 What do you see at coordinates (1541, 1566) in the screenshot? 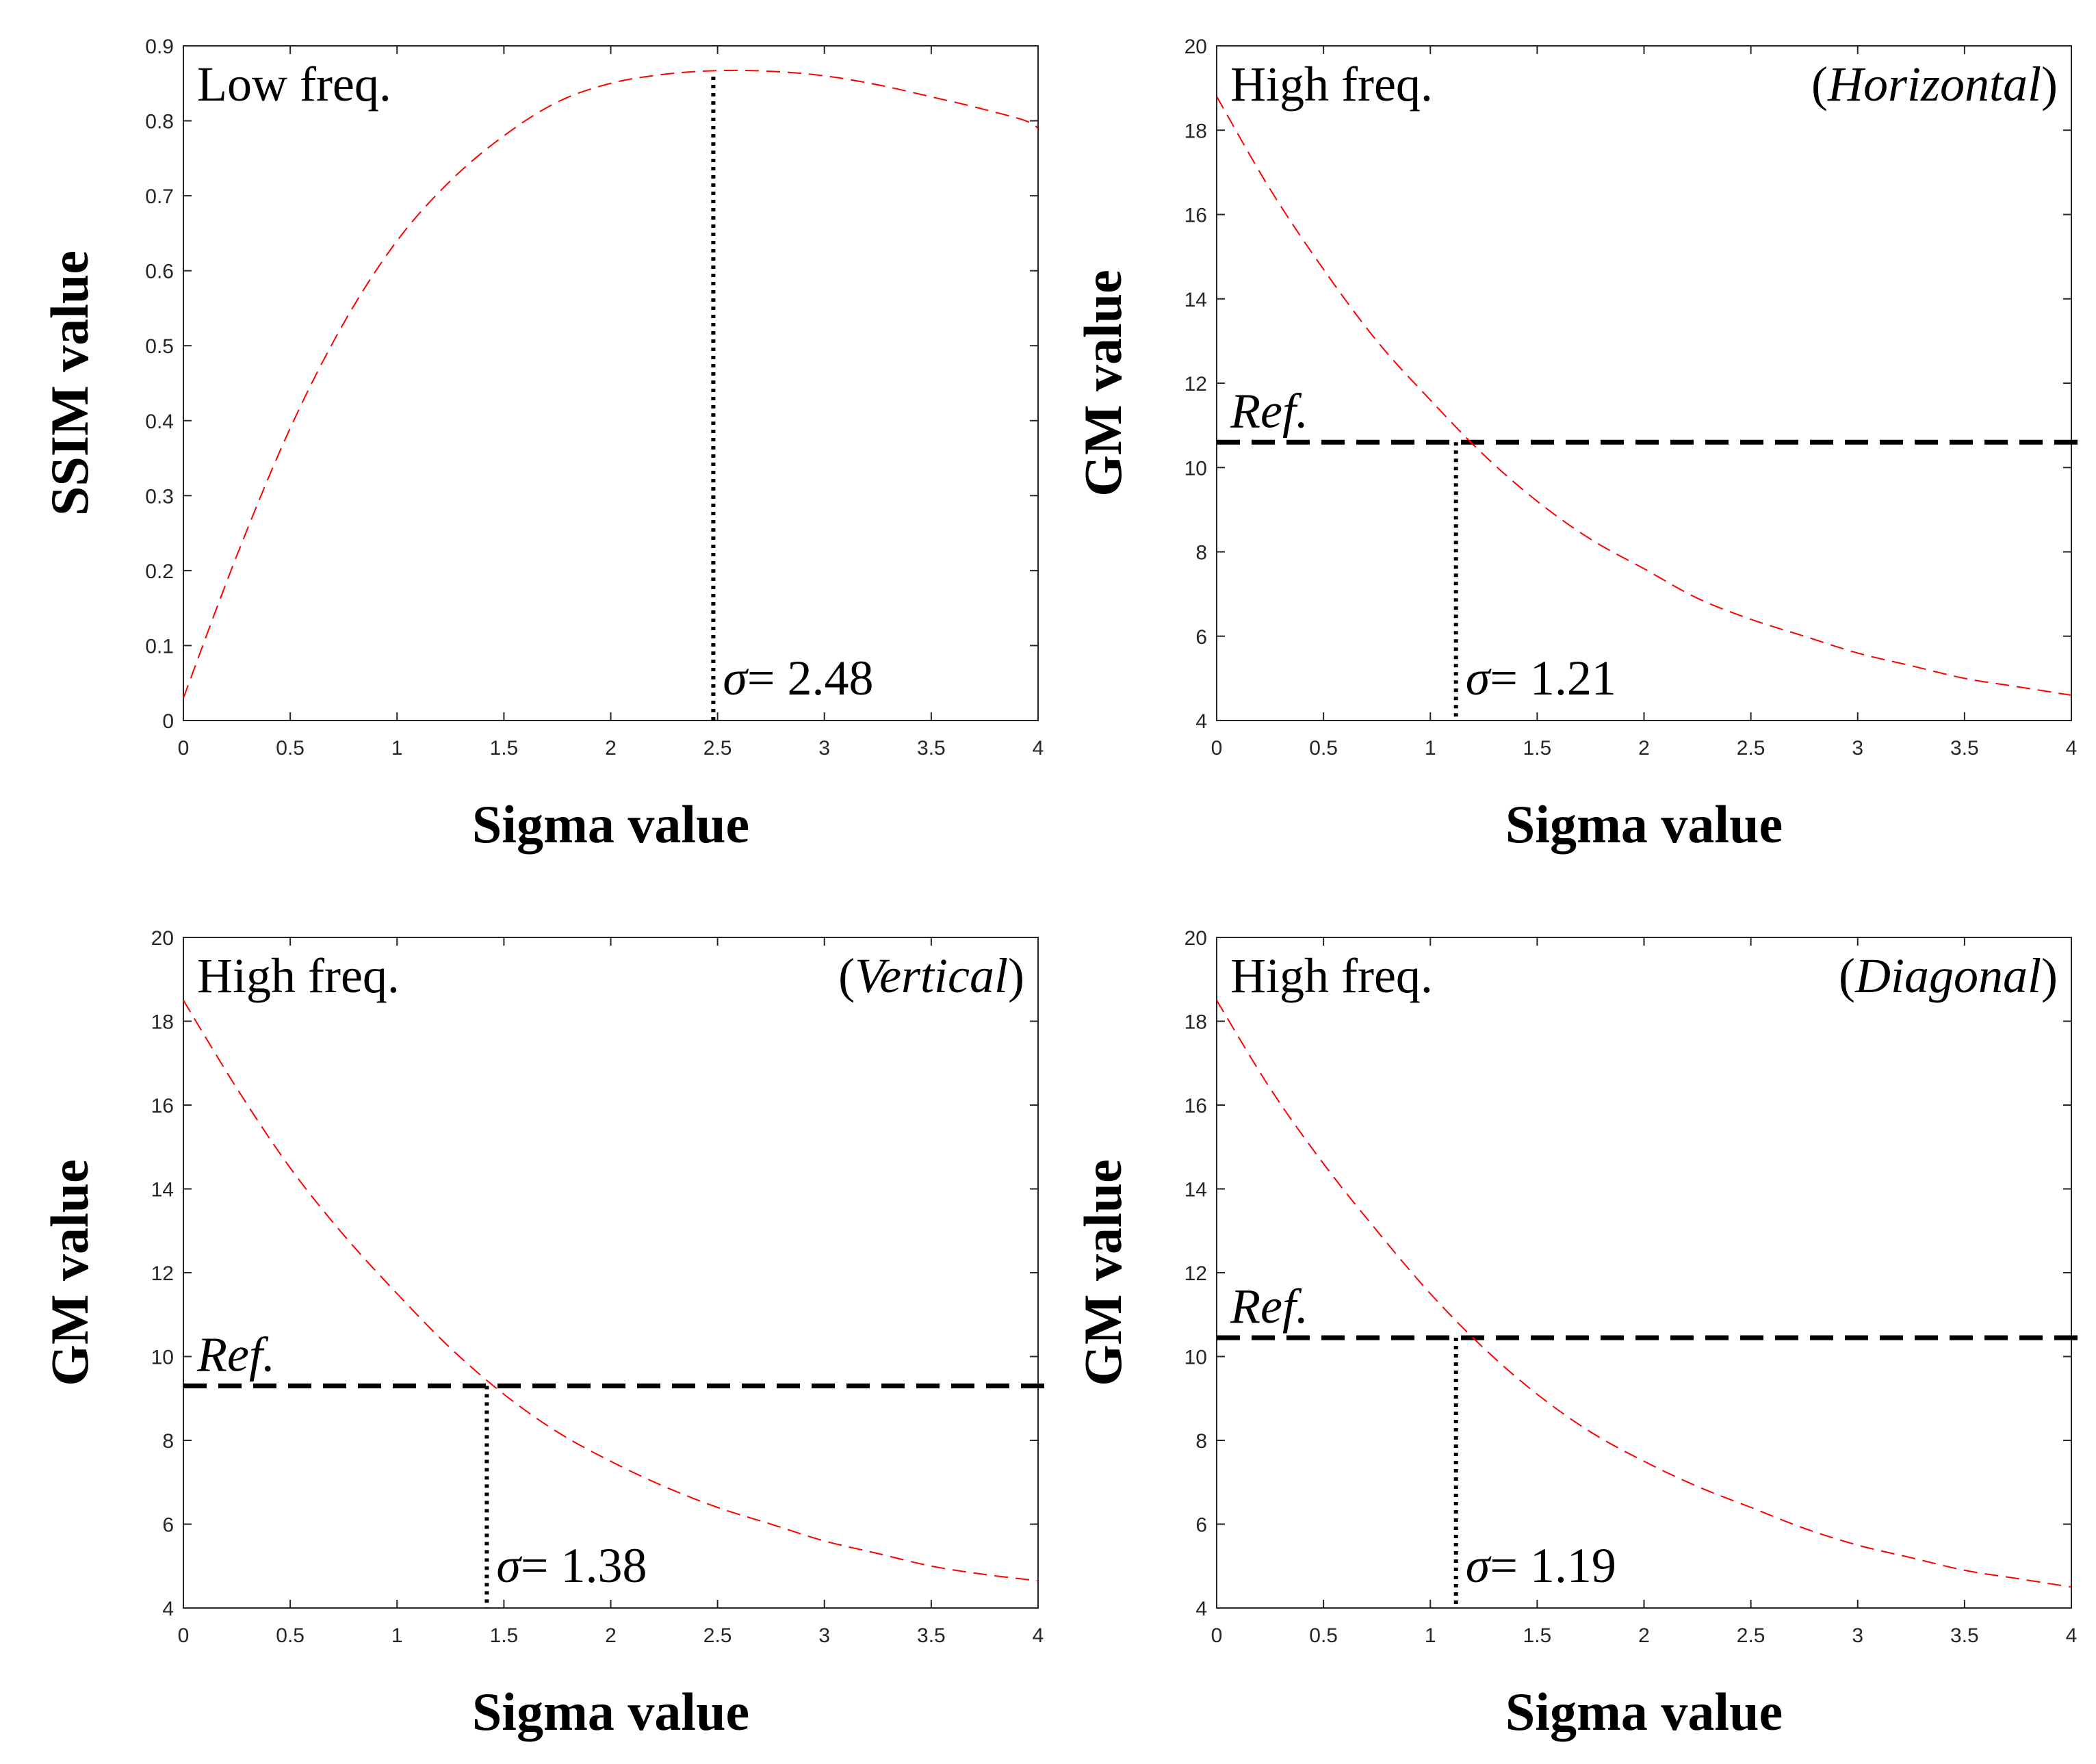
I see `sigma-label: σ= 1.19` at bounding box center [1541, 1566].